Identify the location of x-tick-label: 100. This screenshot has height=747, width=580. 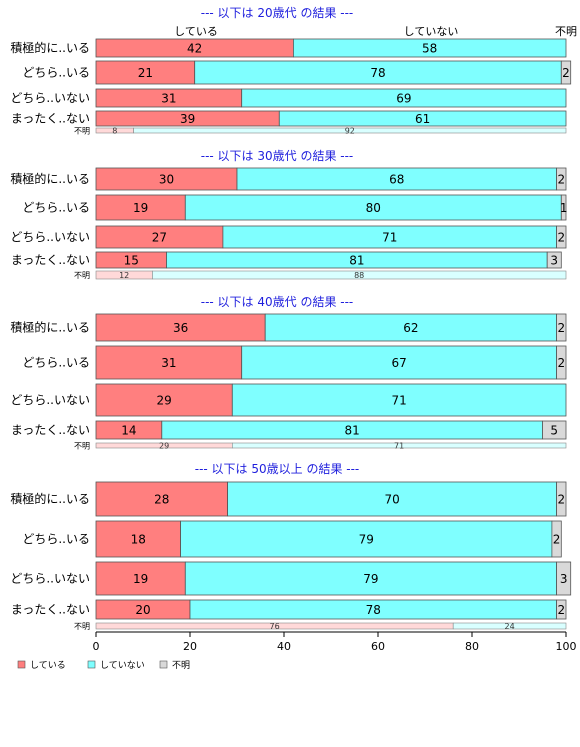
(566, 646).